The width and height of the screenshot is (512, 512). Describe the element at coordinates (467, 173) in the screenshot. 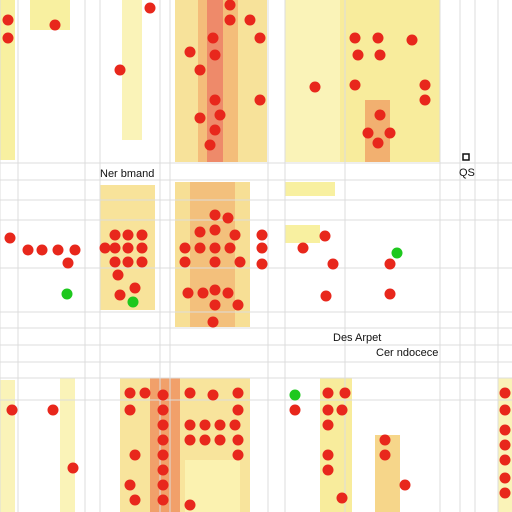

I see `corner-label: QS` at that location.